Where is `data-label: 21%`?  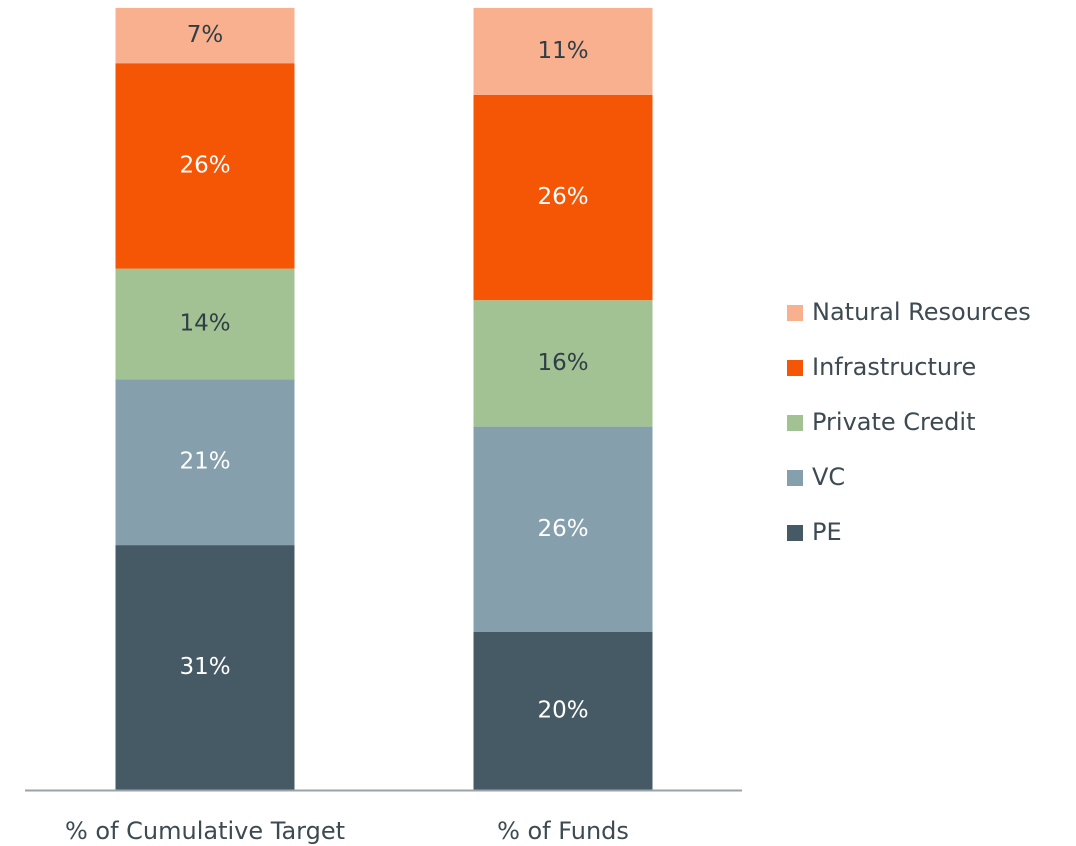
data-label: 21% is located at coordinates (204, 462).